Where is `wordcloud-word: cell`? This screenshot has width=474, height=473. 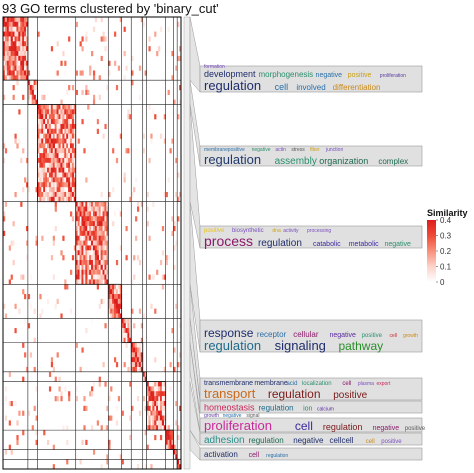 wordcloud-word: cell is located at coordinates (254, 455).